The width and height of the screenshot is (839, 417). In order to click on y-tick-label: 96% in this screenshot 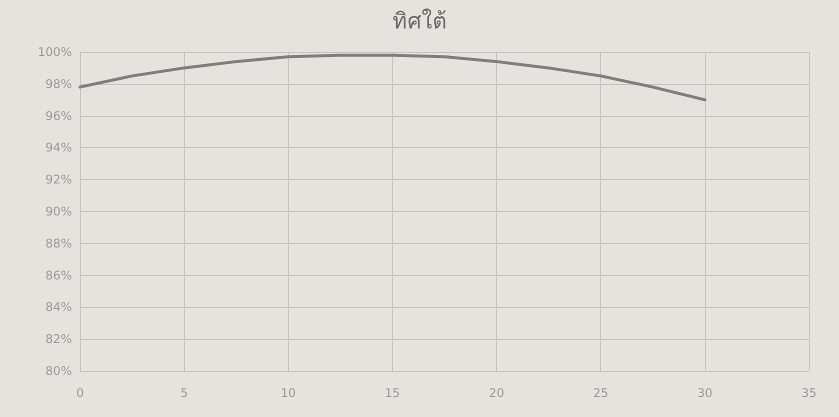, I will do `click(58, 115)`.